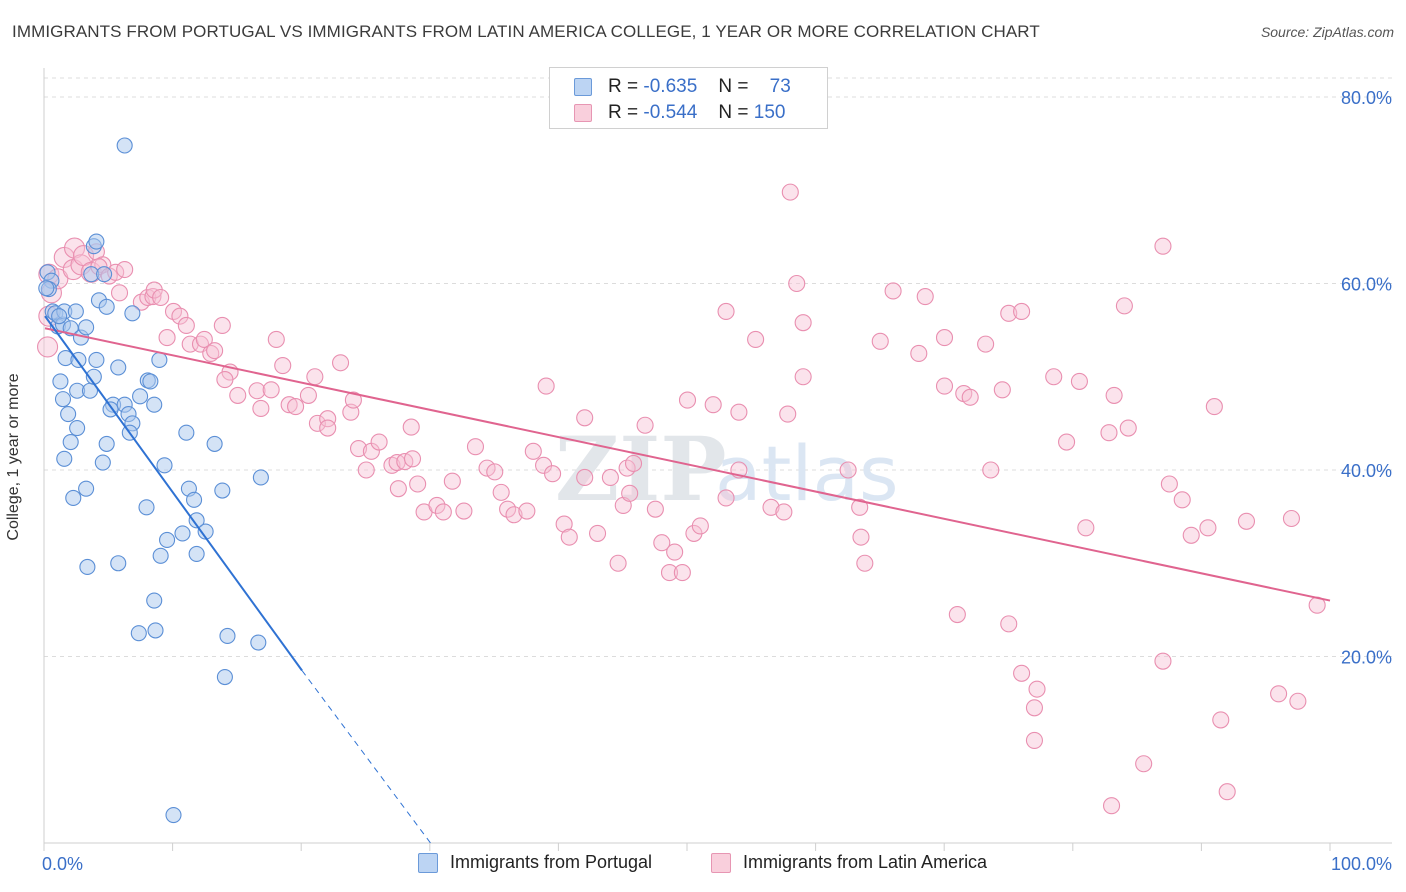  Describe the element at coordinates (865, 862) in the screenshot. I see `bottom-legend-label-latin-america: Immigrants from Latin America` at that location.